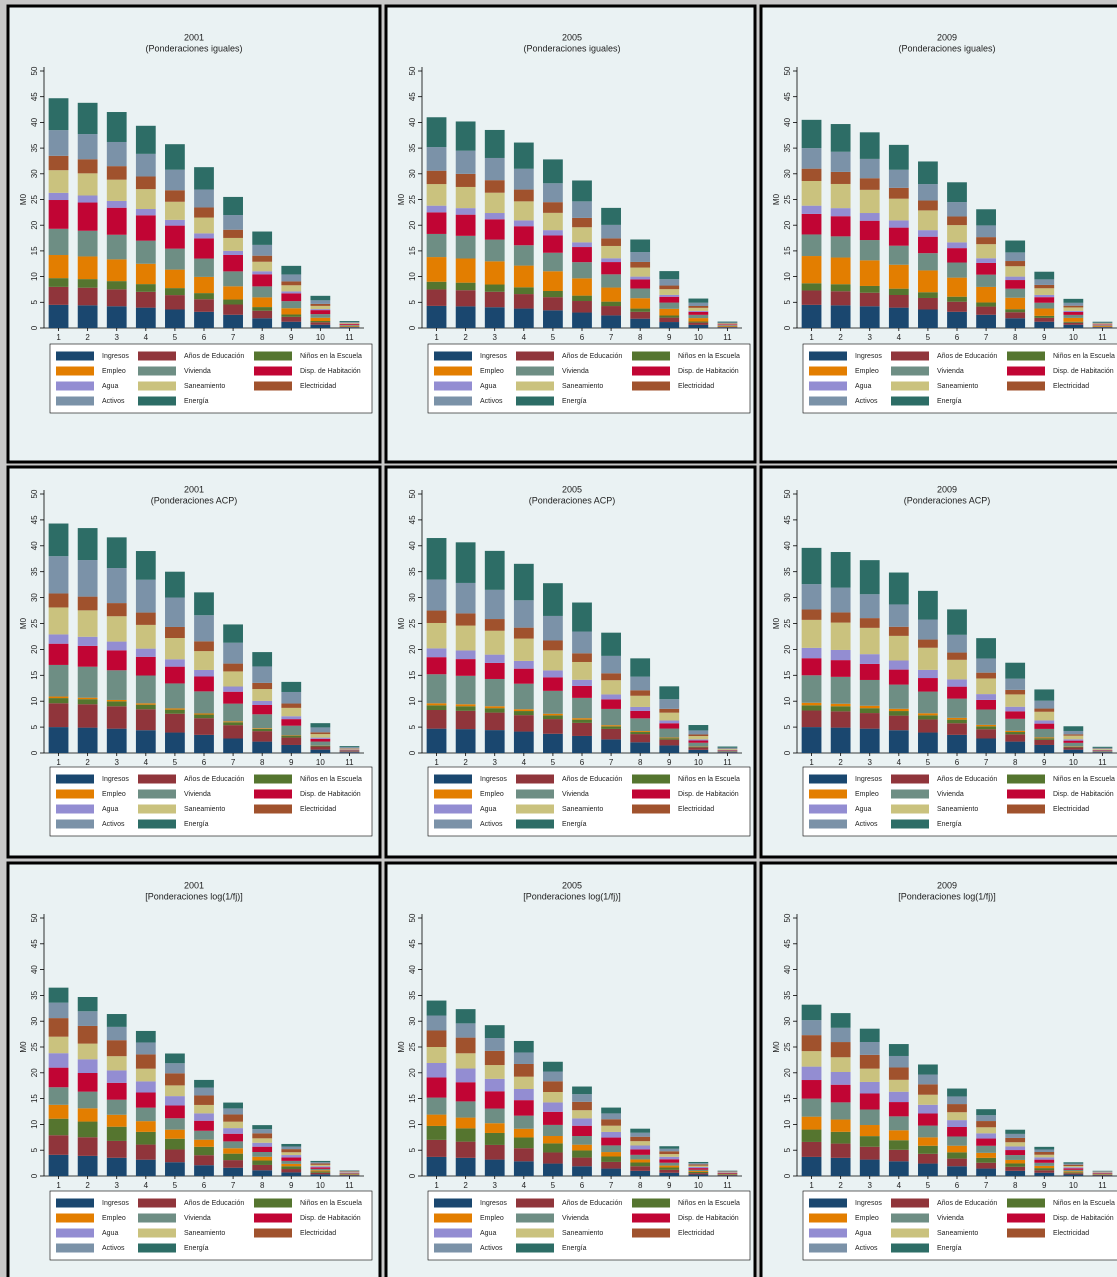 The width and height of the screenshot is (1117, 1277). Describe the element at coordinates (491, 824) in the screenshot. I see `legend-label: Activos` at that location.